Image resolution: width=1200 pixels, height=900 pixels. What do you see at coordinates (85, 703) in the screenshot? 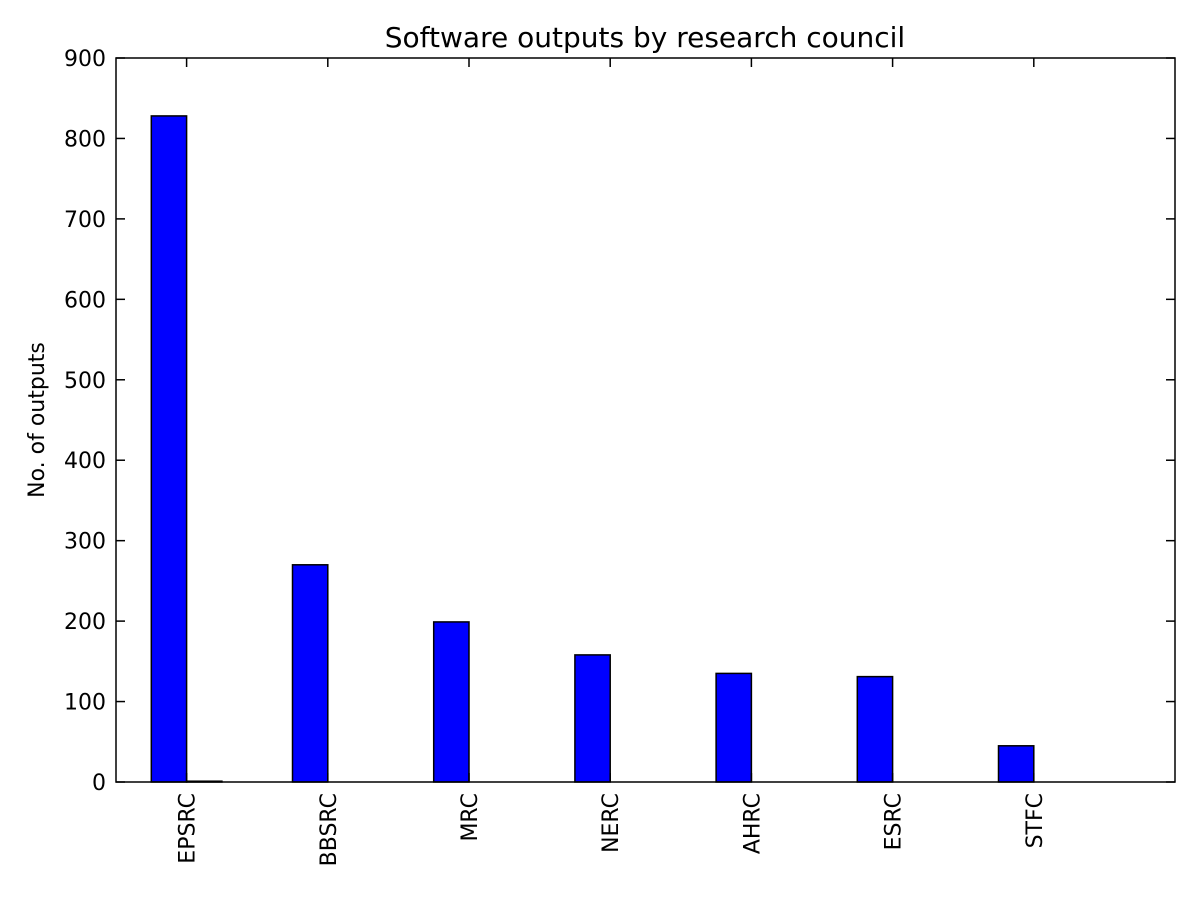
I see `y-tick-label: 100` at bounding box center [85, 703].